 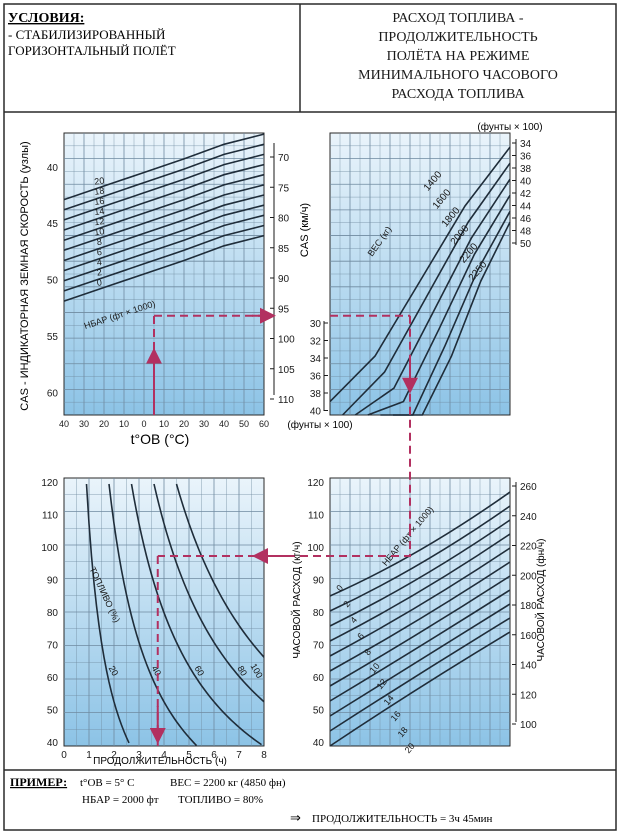 I want to click on title-line: РАСХОДА ТОПЛИВА, so click(x=458, y=94).